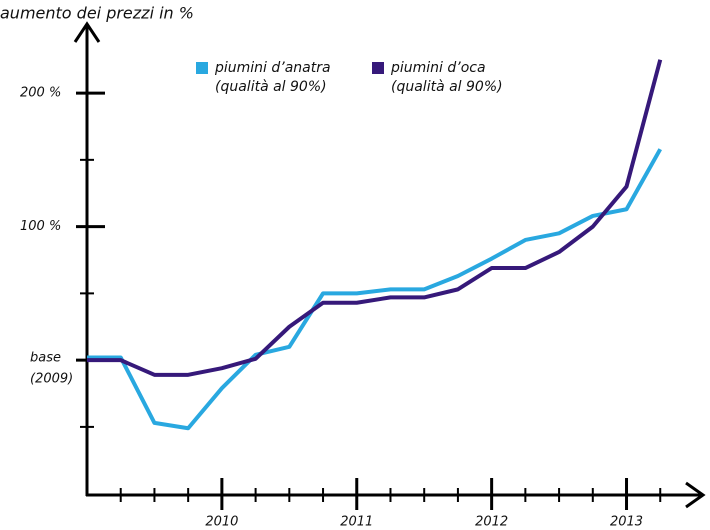  Describe the element at coordinates (45, 358) in the screenshot. I see `y-tick-label: base` at that location.